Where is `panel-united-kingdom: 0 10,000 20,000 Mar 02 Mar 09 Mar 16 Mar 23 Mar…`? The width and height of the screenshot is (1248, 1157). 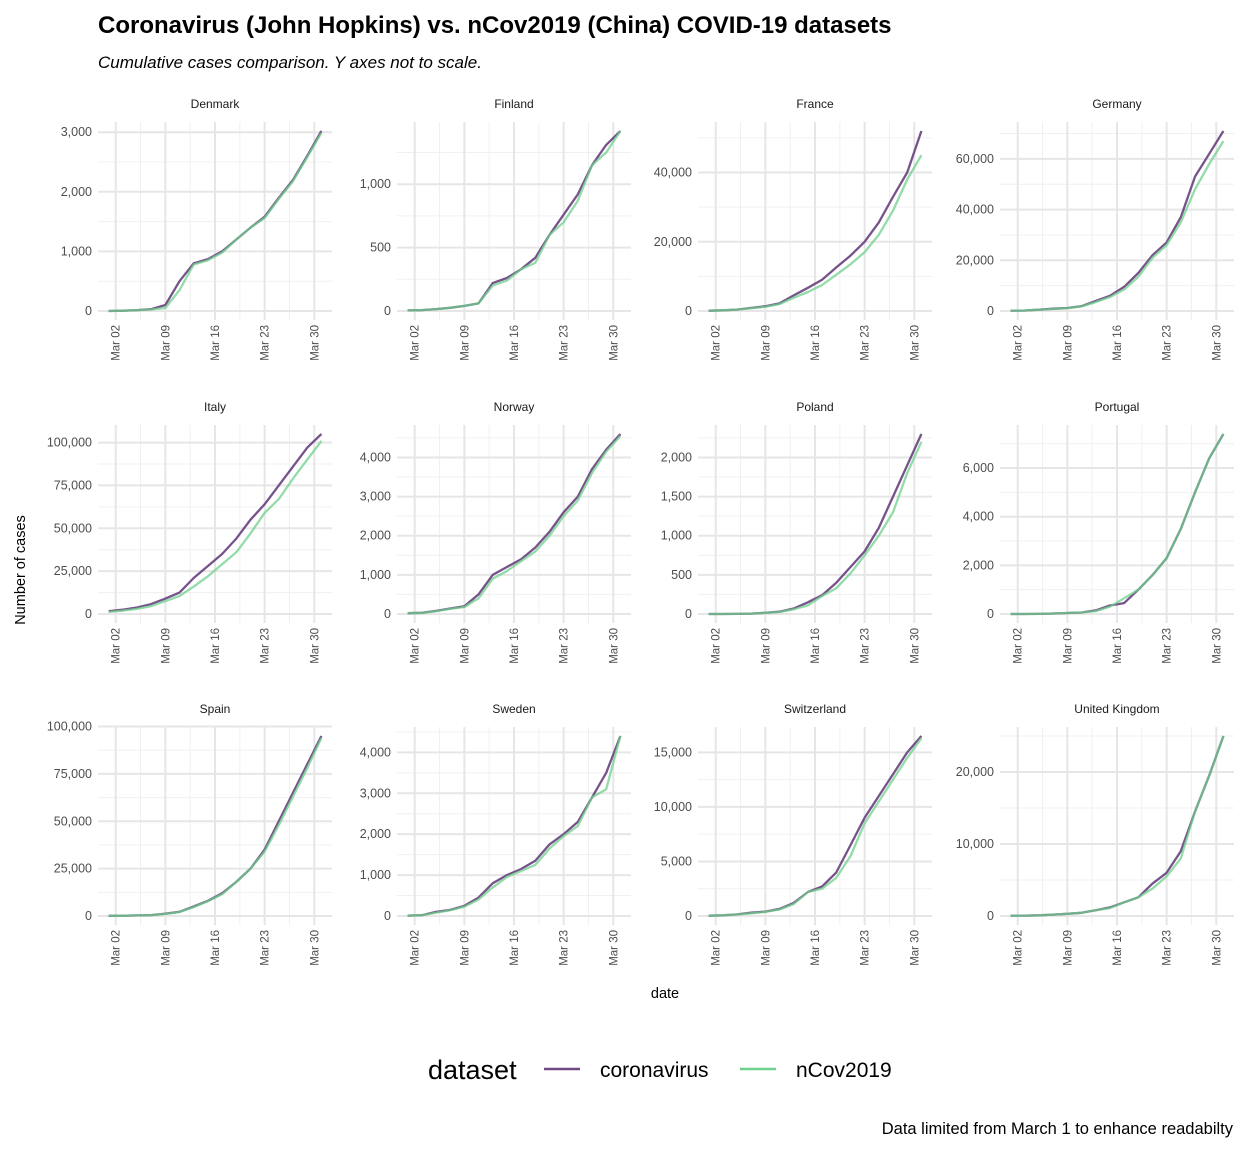 panel-united-kingdom: 0 10,000 20,000 Mar 02 Mar 09 Mar 16 Mar 23 Mar… is located at coordinates (1095, 834).